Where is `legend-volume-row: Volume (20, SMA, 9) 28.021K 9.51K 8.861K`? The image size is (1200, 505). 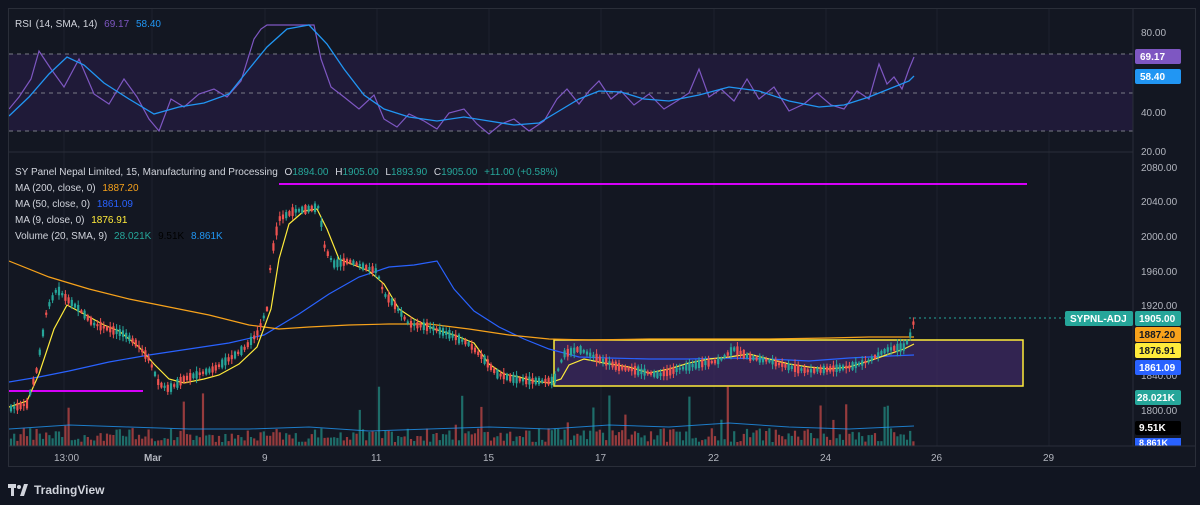
legend-volume-row: Volume (20, SMA, 9) 28.021K 9.51K 8.861K is located at coordinates (288, 237).